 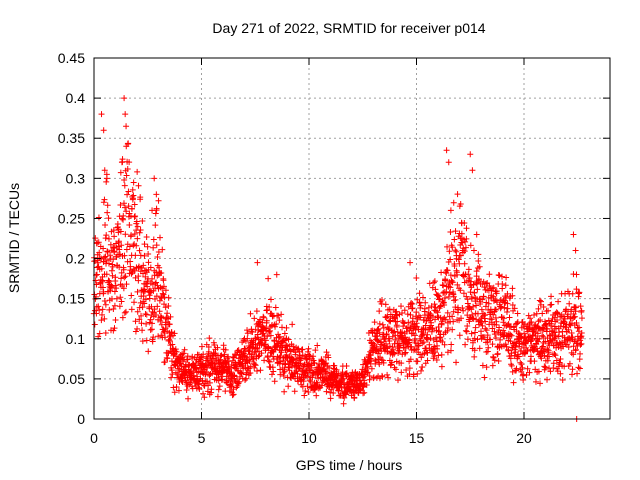 What do you see at coordinates (450, 350) in the screenshot?
I see `data-point-1901` at bounding box center [450, 350].